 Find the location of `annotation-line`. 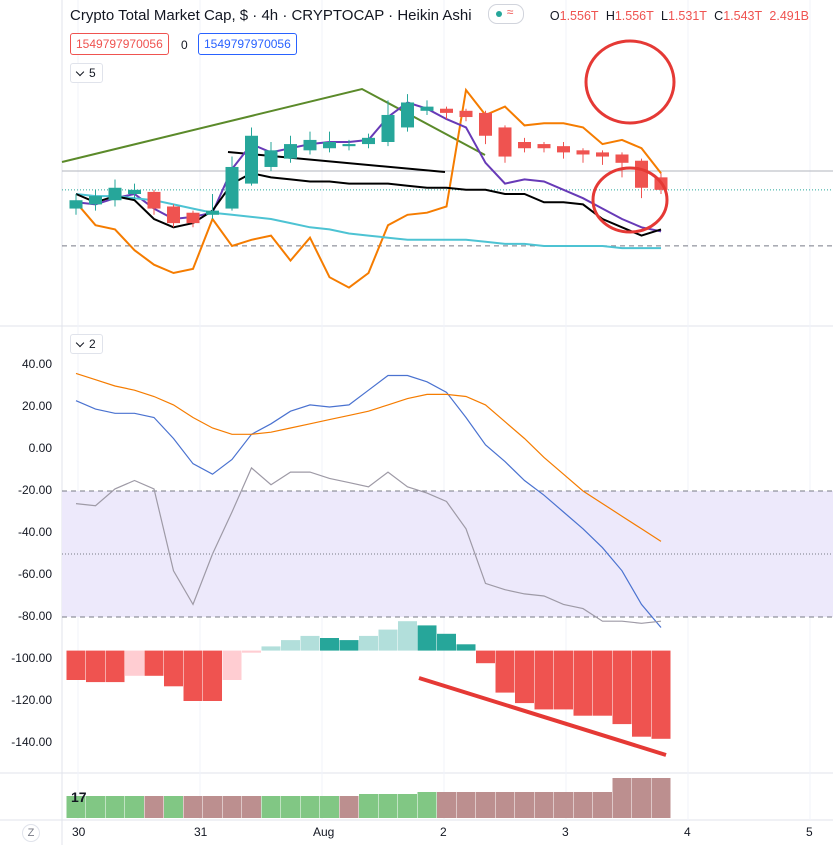

annotation-line is located at coordinates (542, 716).